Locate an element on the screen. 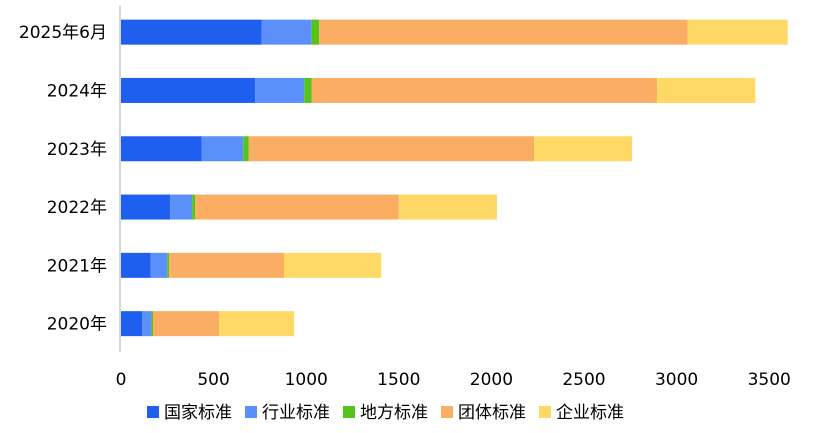  legend-item: 行业标准 is located at coordinates (287, 413).